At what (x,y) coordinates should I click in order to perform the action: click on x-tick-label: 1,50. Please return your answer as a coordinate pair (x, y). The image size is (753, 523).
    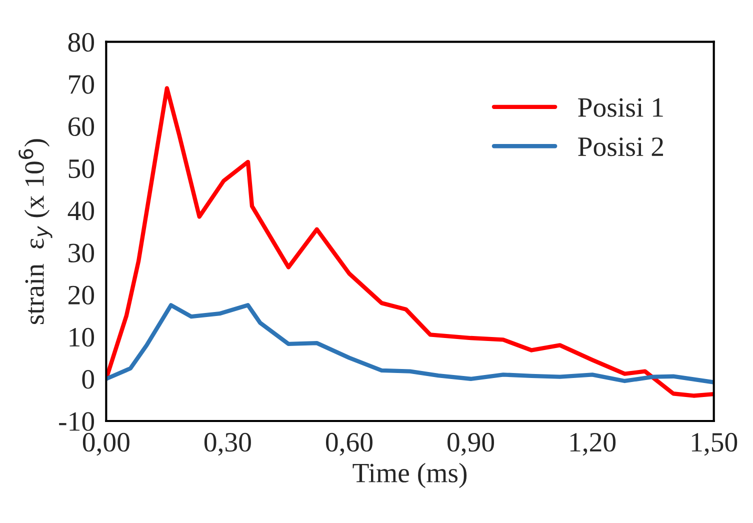
    Looking at the image, I should click on (715, 444).